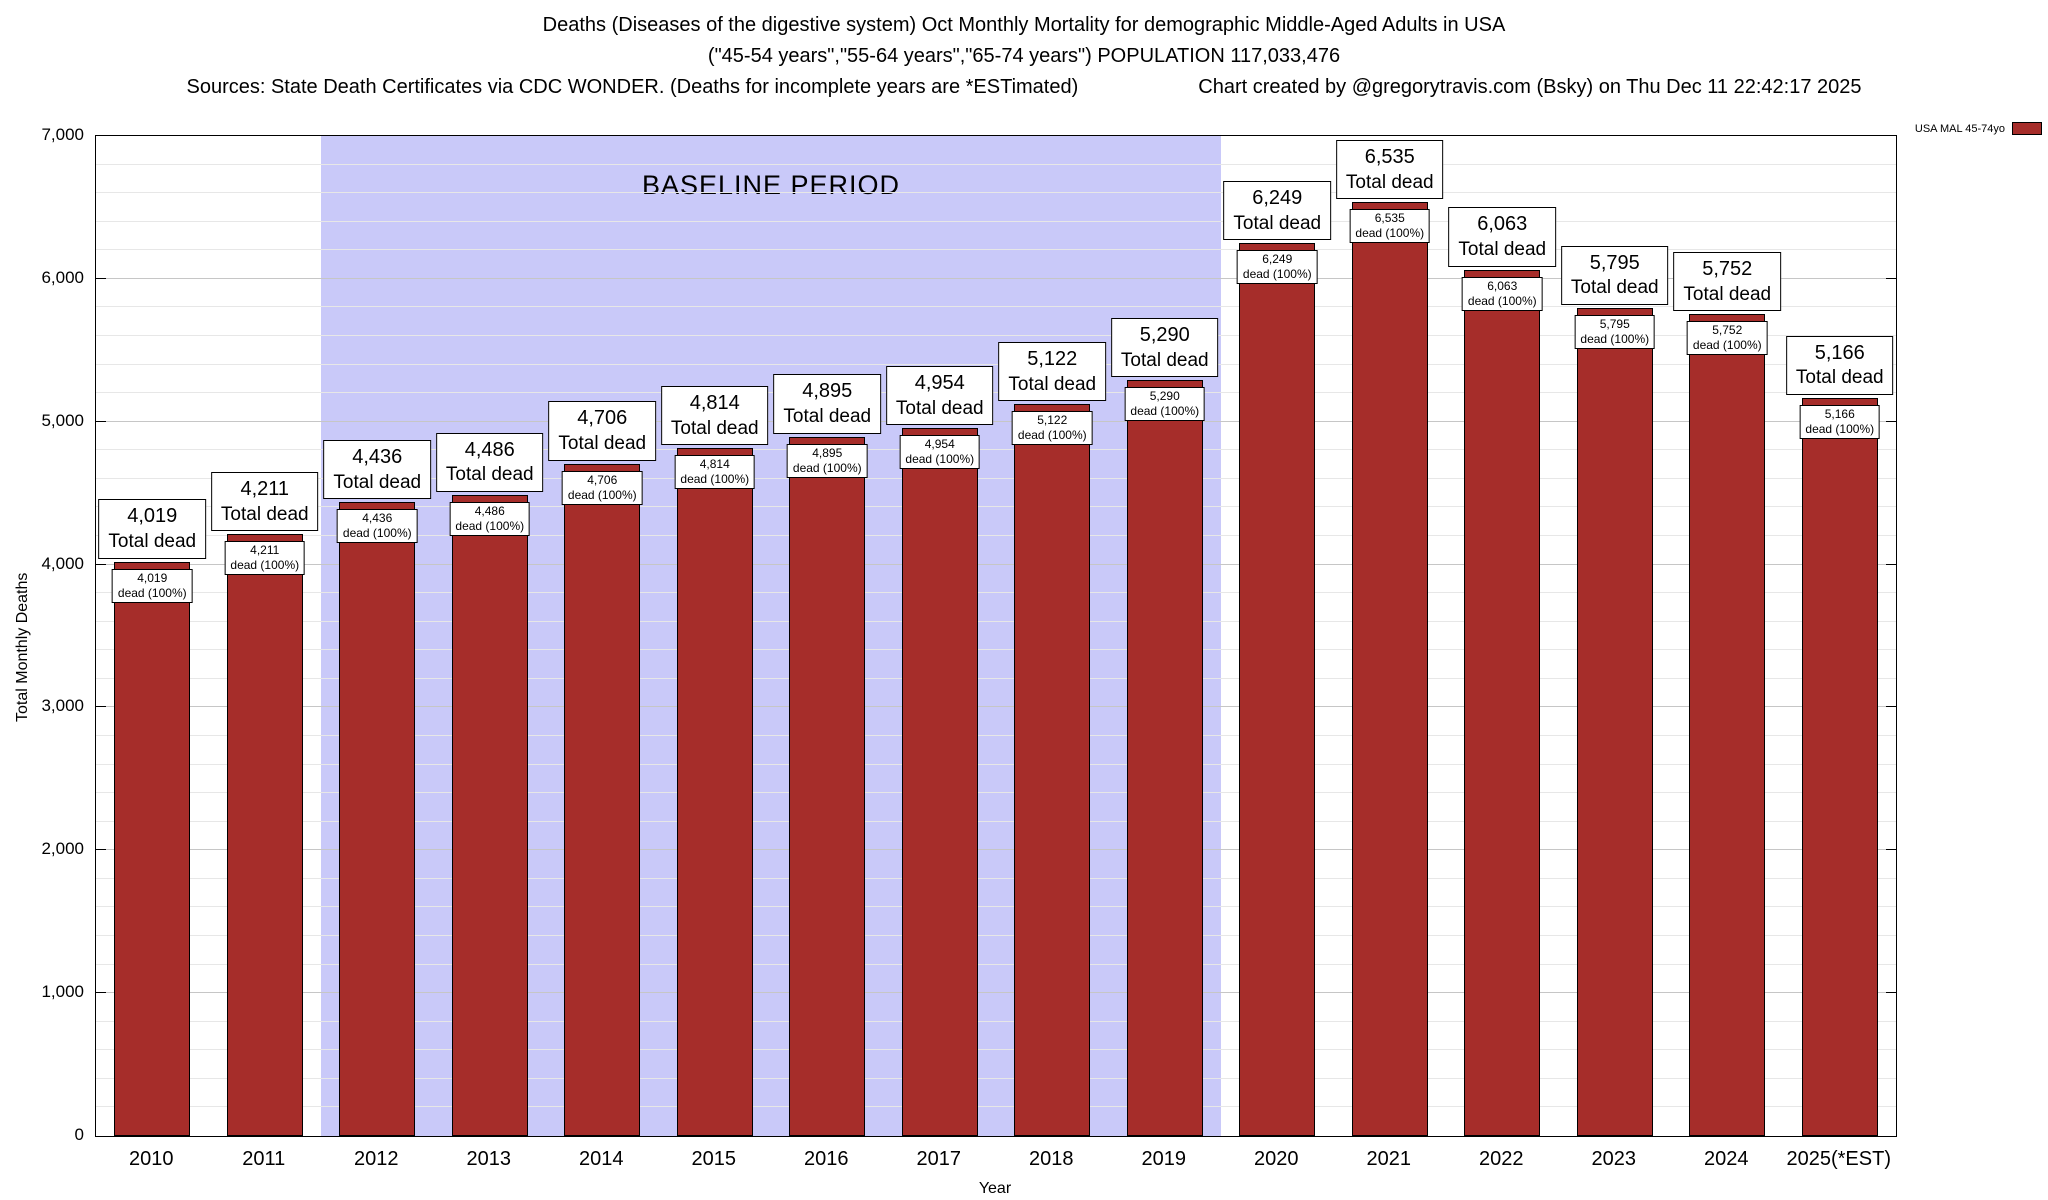 The image size is (2048, 1200). What do you see at coordinates (826, 1159) in the screenshot?
I see `x-tick-label-2016: 2016` at bounding box center [826, 1159].